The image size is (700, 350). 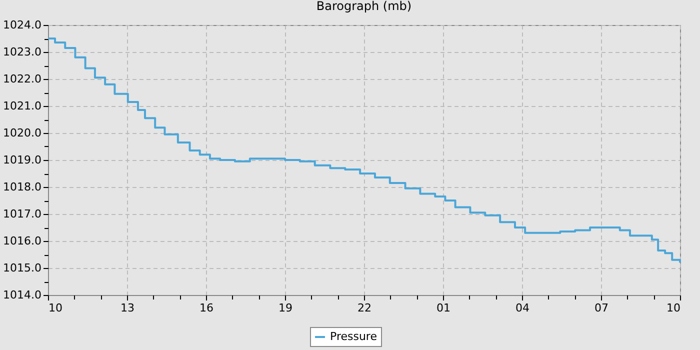 What do you see at coordinates (22, 187) in the screenshot?
I see `y-tick-label: 1018.0` at bounding box center [22, 187].